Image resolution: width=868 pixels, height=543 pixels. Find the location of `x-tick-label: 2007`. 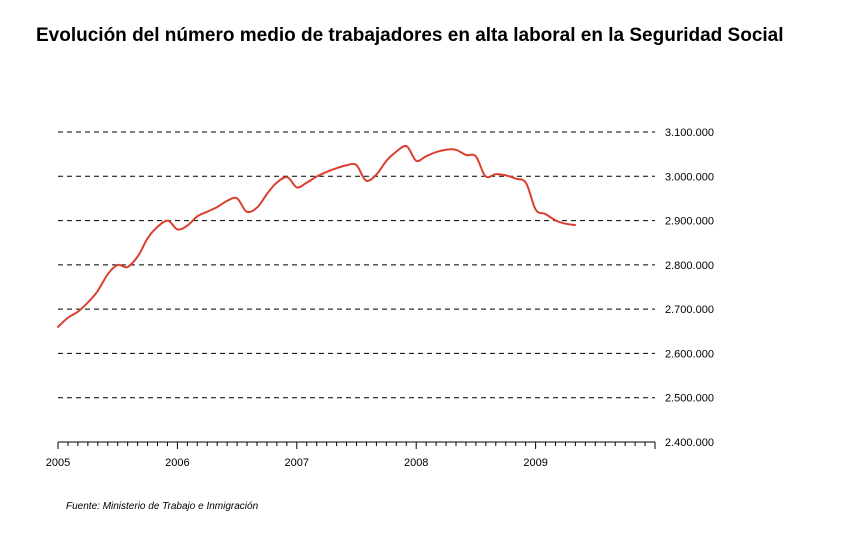

x-tick-label: 2007 is located at coordinates (297, 463).